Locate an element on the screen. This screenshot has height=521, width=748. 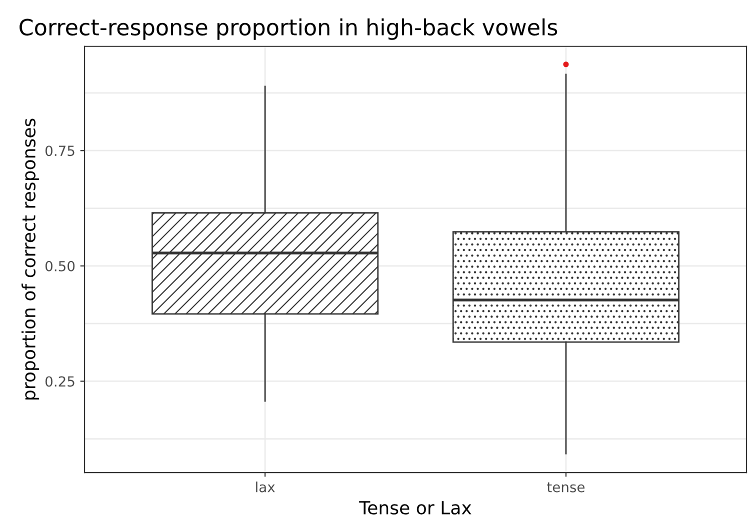
y-tick-label: 0.75 is located at coordinates (59, 151).